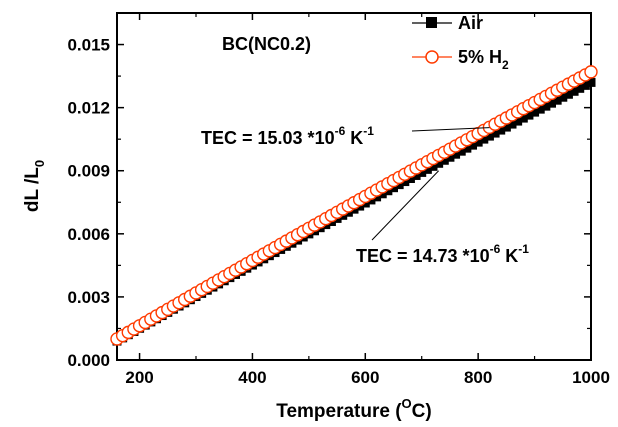 Image resolution: width=618 pixels, height=427 pixels. I want to click on x-tick-label: 600, so click(365, 377).